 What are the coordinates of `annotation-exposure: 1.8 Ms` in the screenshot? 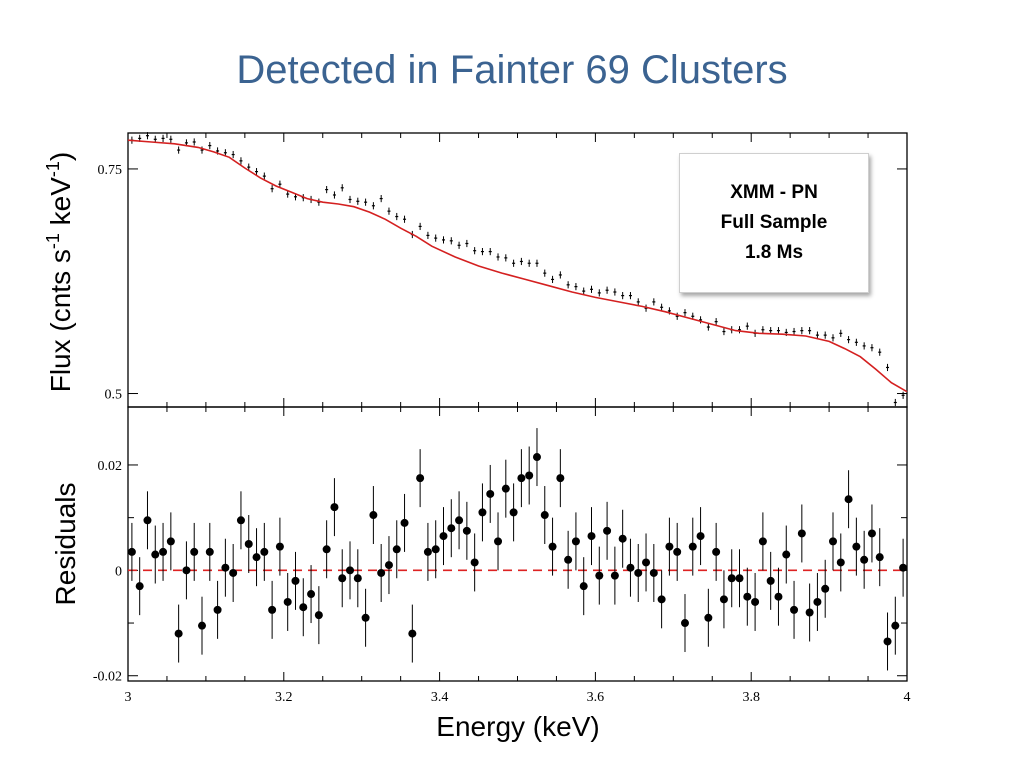 It's located at (774, 252).